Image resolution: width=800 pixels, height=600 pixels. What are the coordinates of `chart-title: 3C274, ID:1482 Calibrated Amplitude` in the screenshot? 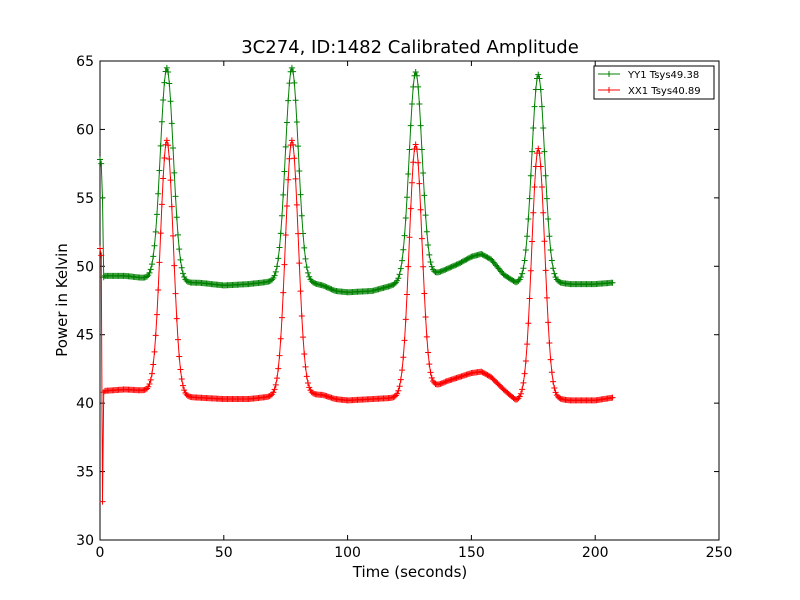 It's located at (410, 47).